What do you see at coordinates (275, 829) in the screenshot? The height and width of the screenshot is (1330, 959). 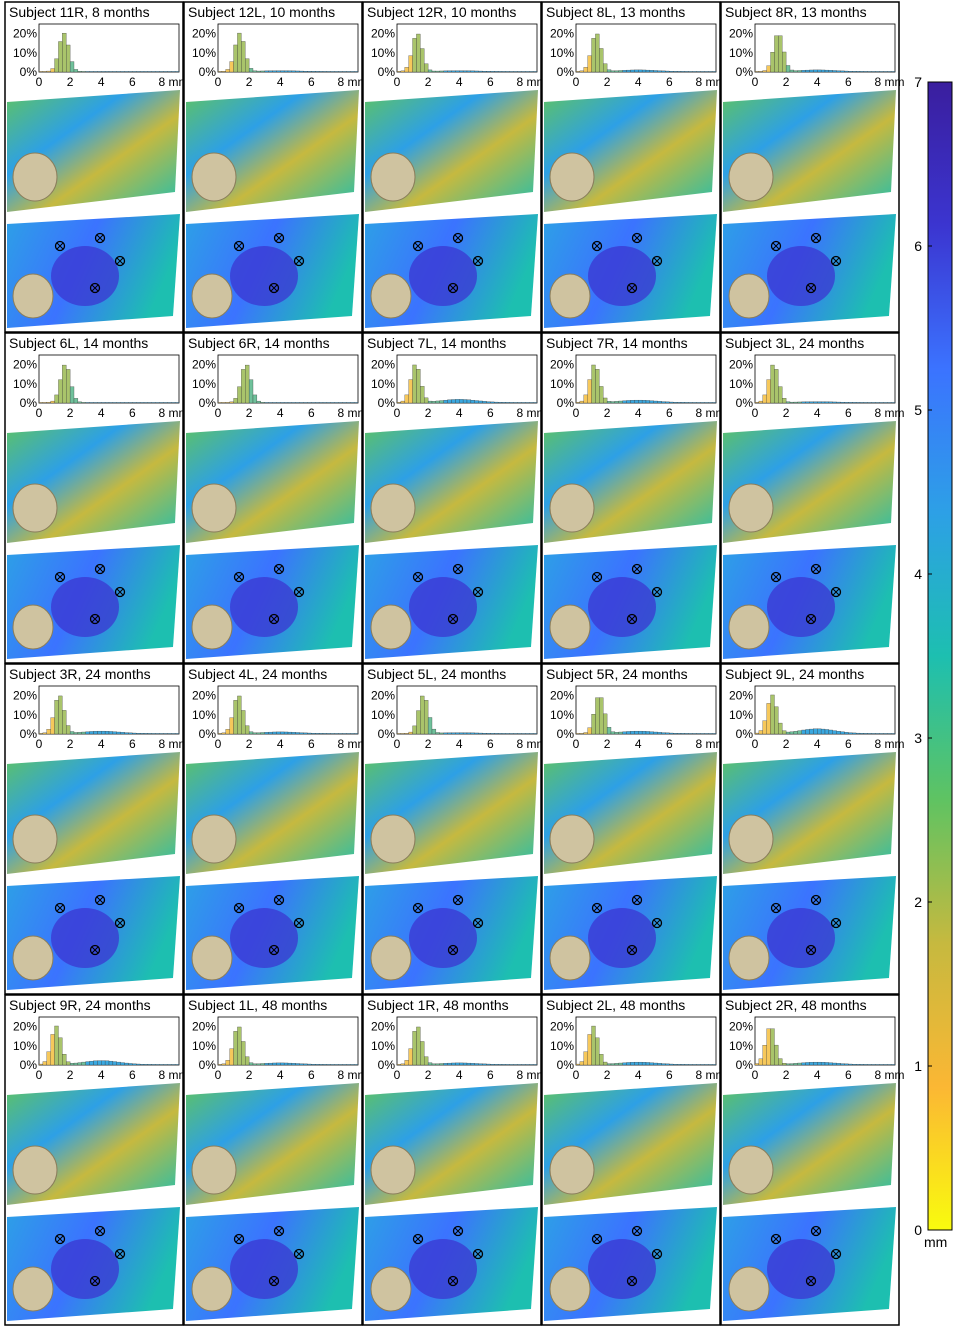 I see `subject-panel: Subject 4L, 24 months 0% 10% 20% 0 2 4 6 8 mm` at bounding box center [275, 829].